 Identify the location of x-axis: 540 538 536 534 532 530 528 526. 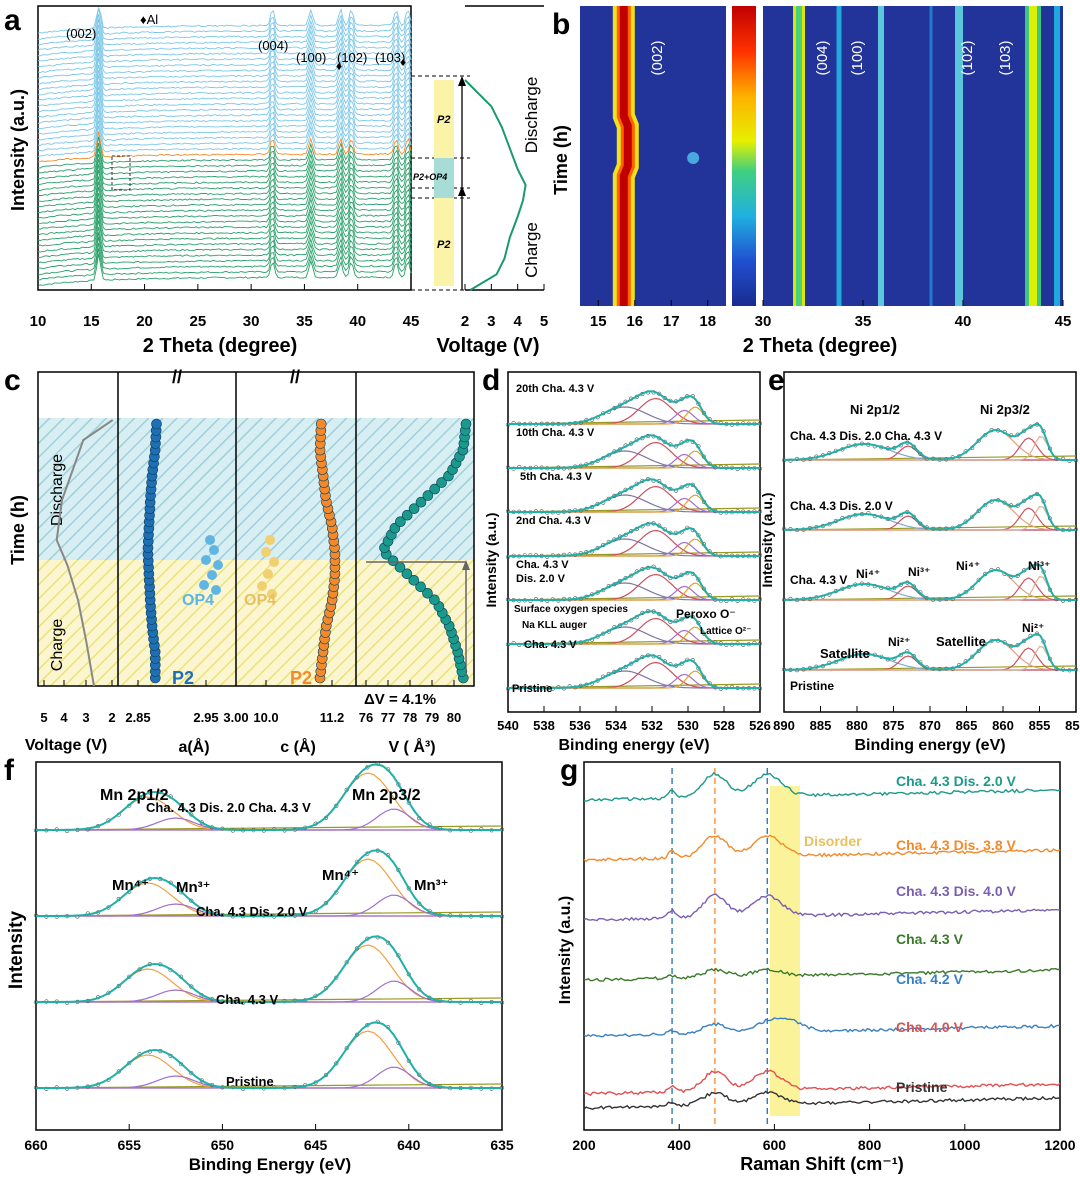
(634, 719).